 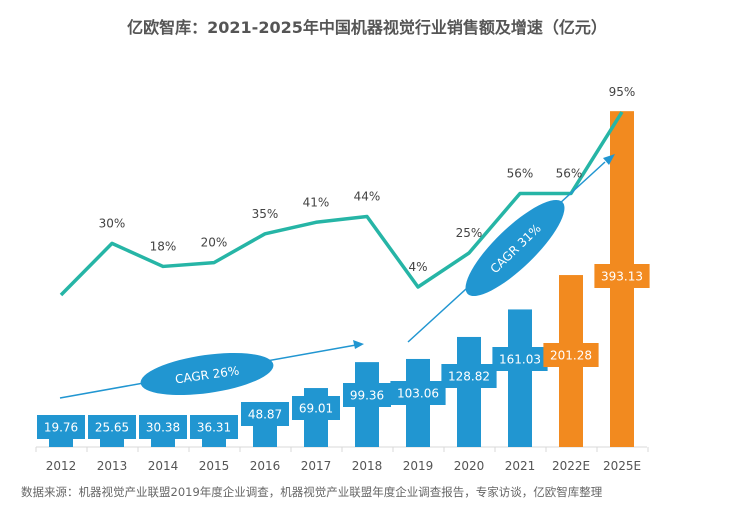 What do you see at coordinates (520, 466) in the screenshot?
I see `x-tick-label: 2021` at bounding box center [520, 466].